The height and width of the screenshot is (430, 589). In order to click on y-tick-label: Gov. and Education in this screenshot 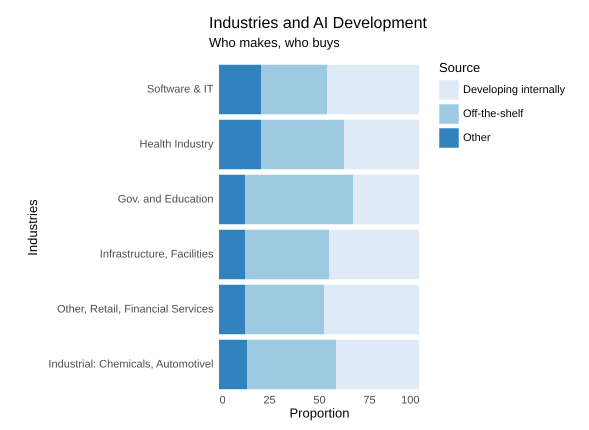, I will do `click(166, 200)`.